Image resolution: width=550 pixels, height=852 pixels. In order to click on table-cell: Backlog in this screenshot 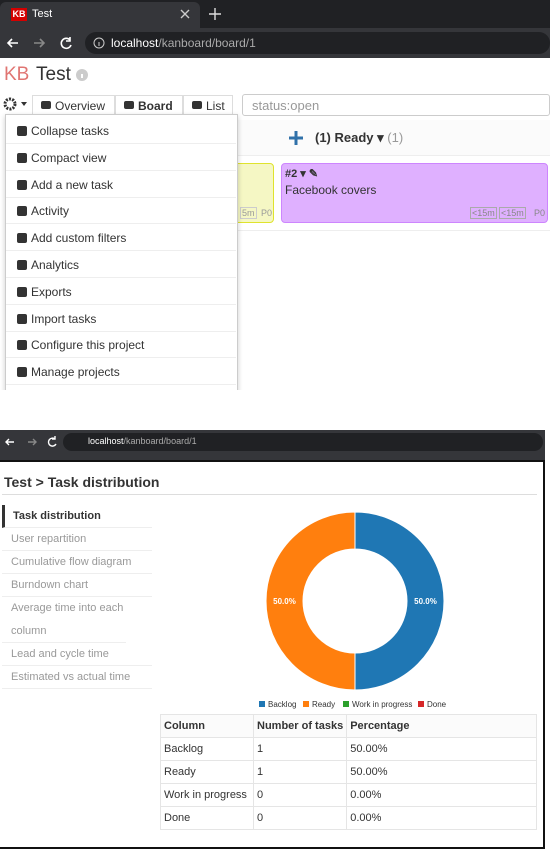, I will do `click(207, 749)`.